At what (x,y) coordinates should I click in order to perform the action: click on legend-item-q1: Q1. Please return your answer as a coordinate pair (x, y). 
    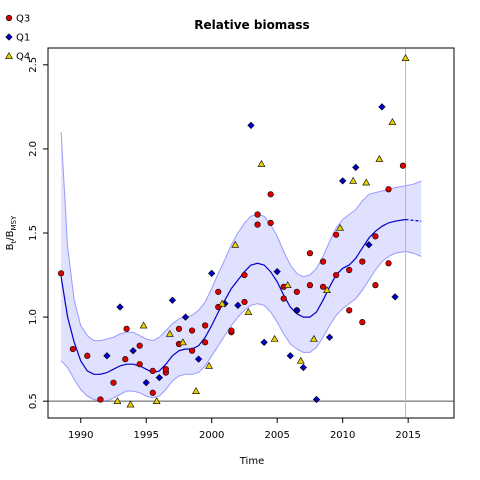
    Looking at the image, I should click on (17, 38).